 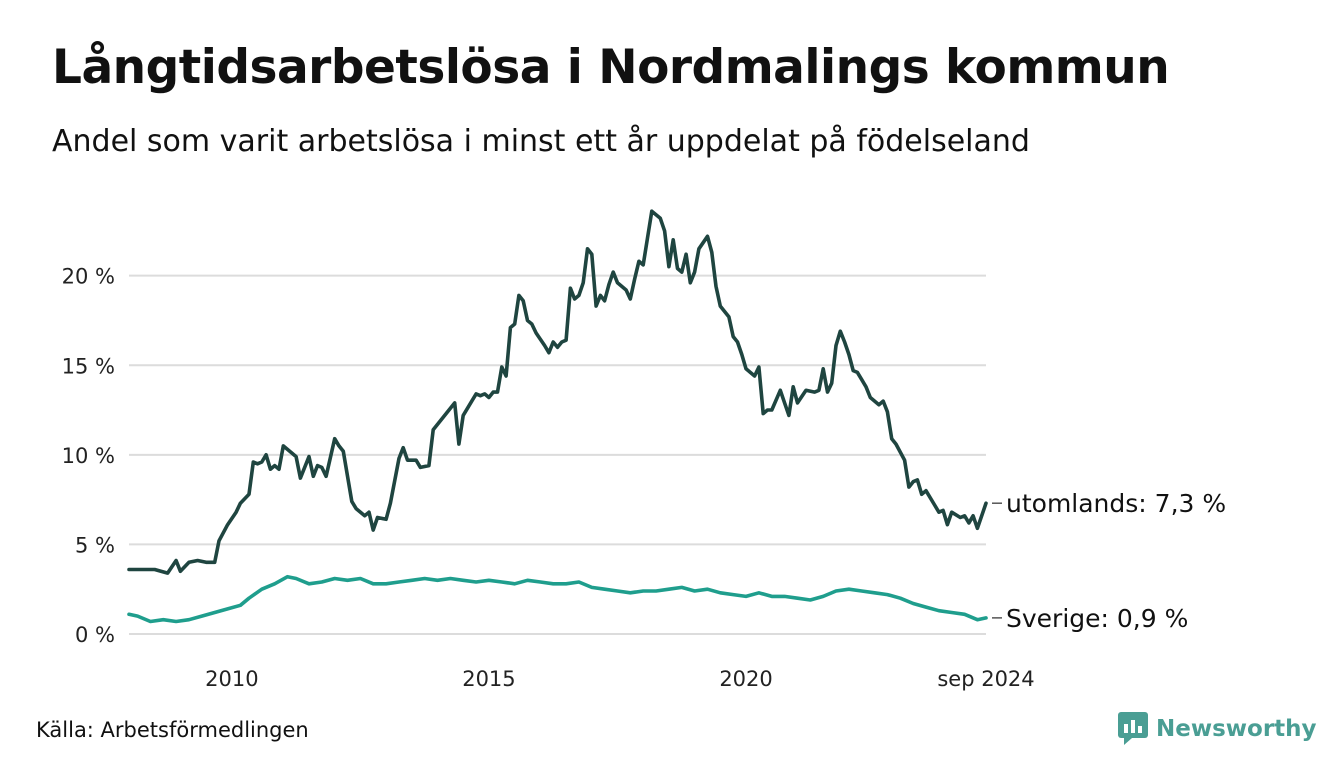 I want to click on series-line-sverige, so click(x=557, y=599).